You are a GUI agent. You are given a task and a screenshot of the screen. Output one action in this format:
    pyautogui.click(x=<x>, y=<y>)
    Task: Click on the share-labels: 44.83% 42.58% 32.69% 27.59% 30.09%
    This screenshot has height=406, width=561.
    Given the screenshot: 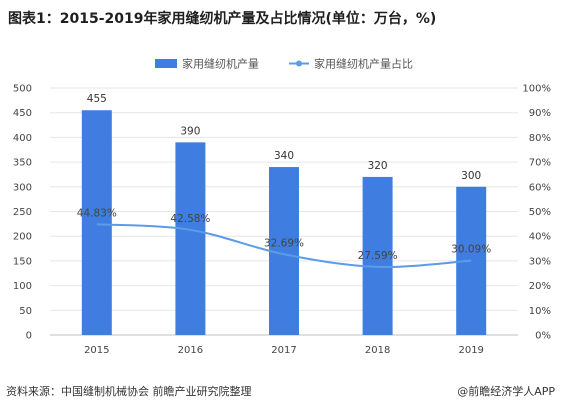 What is the action you would take?
    pyautogui.click(x=284, y=234)
    